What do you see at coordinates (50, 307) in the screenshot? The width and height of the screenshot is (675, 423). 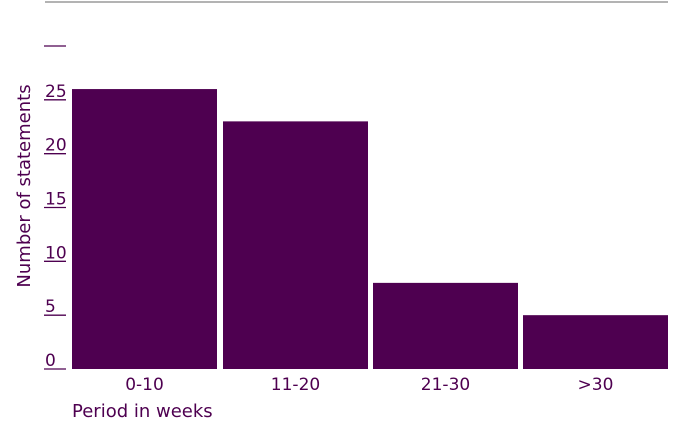 I see `y-tick-label: 5` at bounding box center [50, 307].